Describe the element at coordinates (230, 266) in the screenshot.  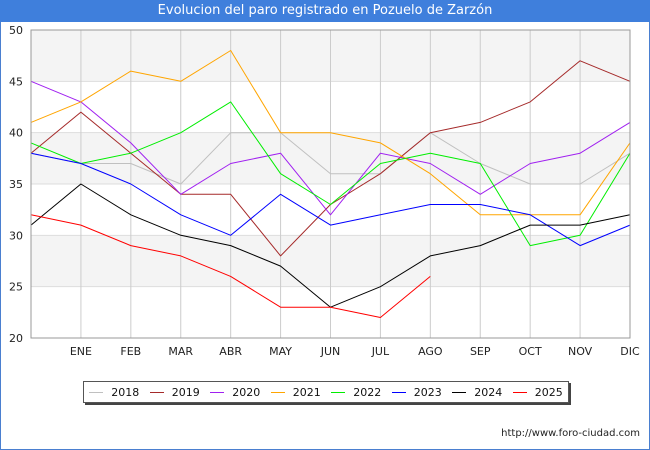
I see `series-line-2025` at that location.